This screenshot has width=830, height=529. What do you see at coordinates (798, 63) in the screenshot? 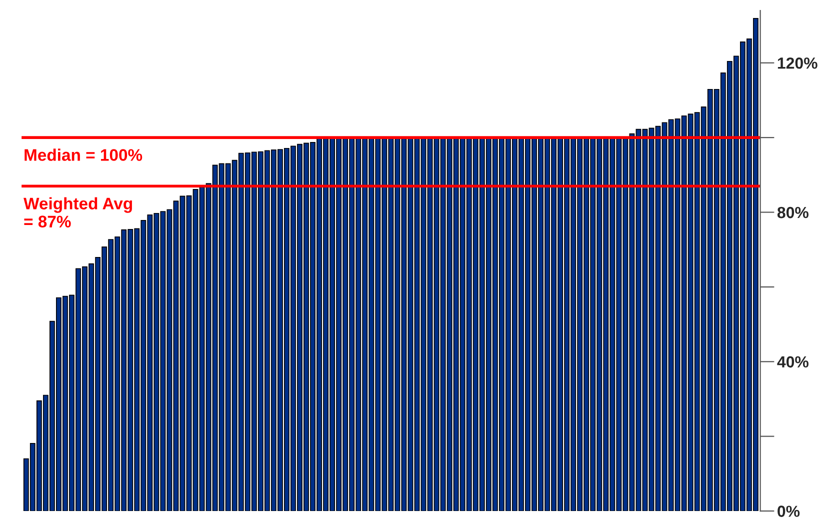
I see `y-tick-label: 120%` at bounding box center [798, 63].